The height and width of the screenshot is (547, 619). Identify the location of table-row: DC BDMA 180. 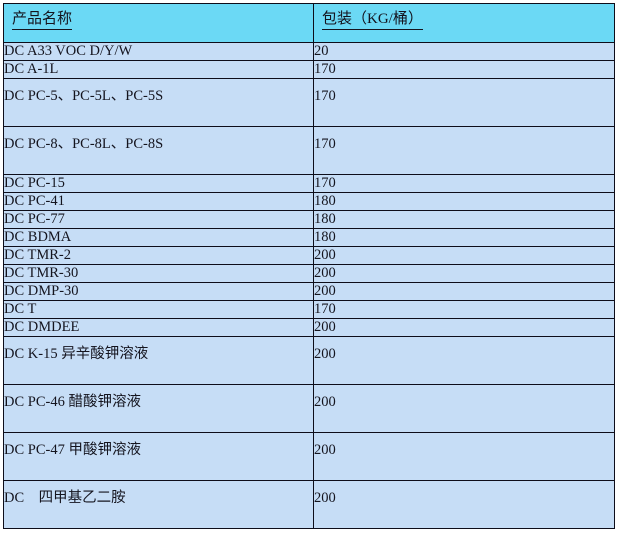
(309, 237).